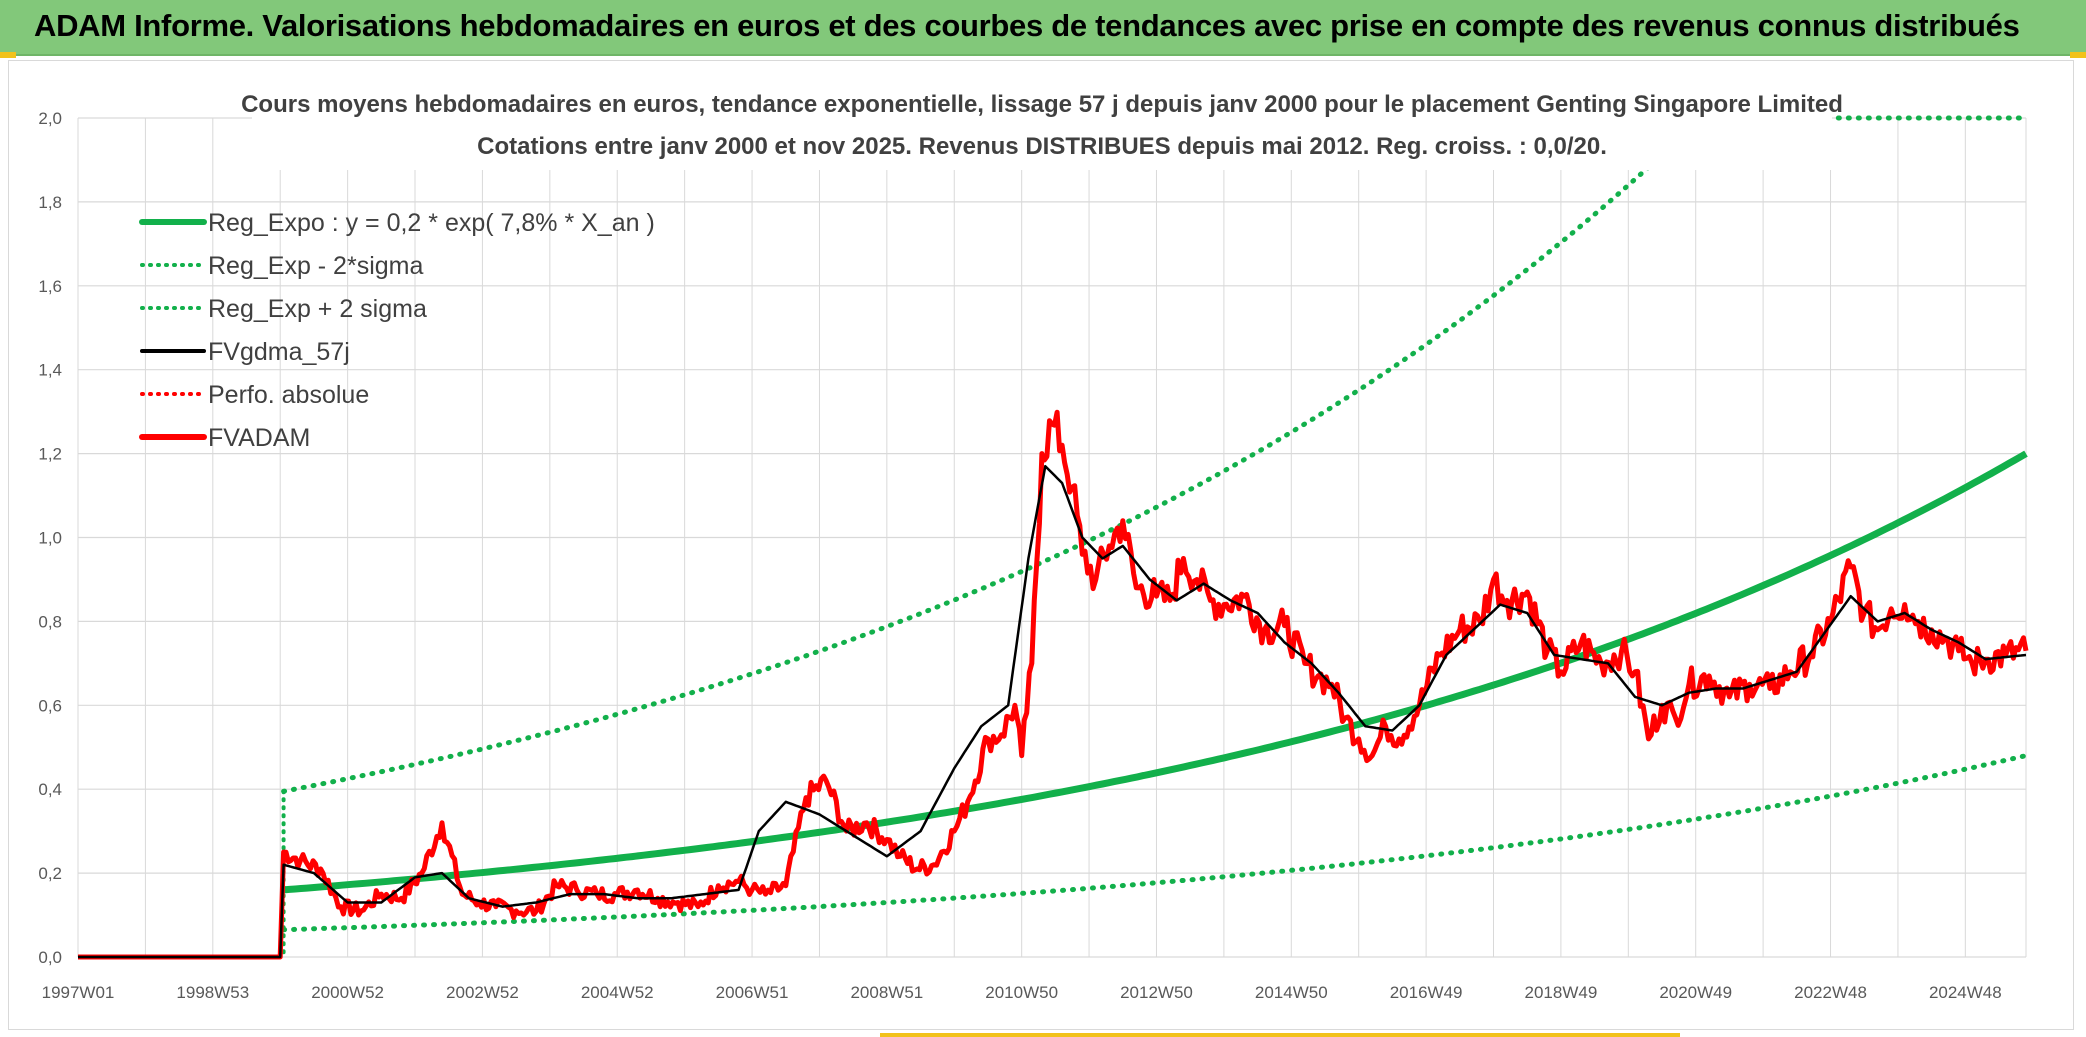  Describe the element at coordinates (50, 118) in the screenshot. I see `y-tick-label: 2,0` at that location.